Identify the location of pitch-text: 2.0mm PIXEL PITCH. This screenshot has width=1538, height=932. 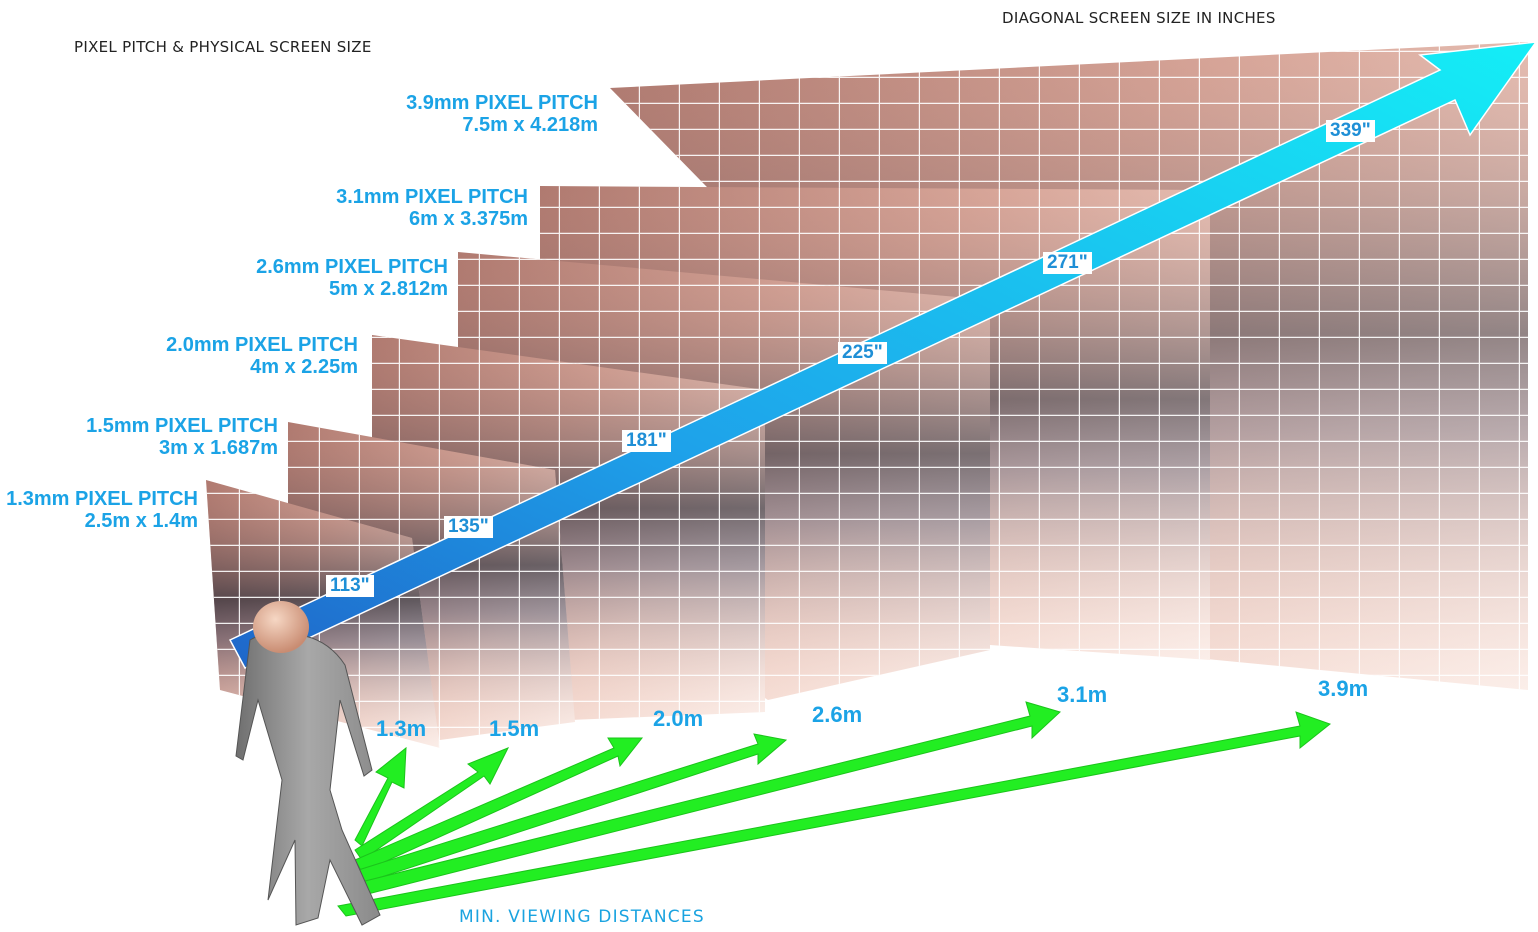
(262, 345).